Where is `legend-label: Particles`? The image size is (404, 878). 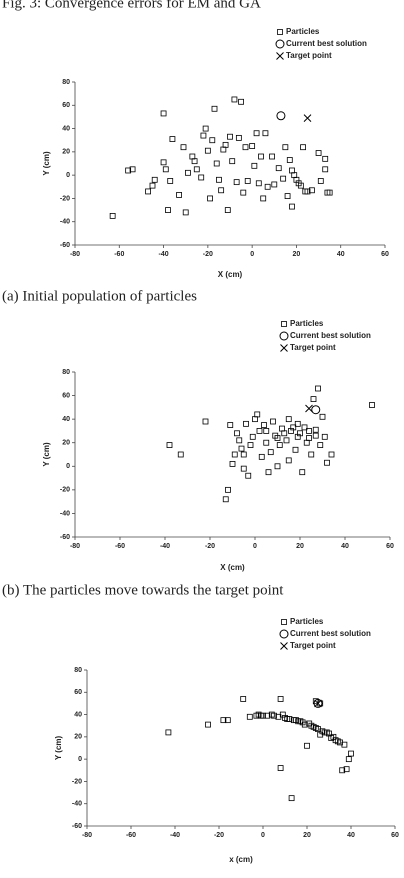 legend-label: Particles is located at coordinates (307, 323).